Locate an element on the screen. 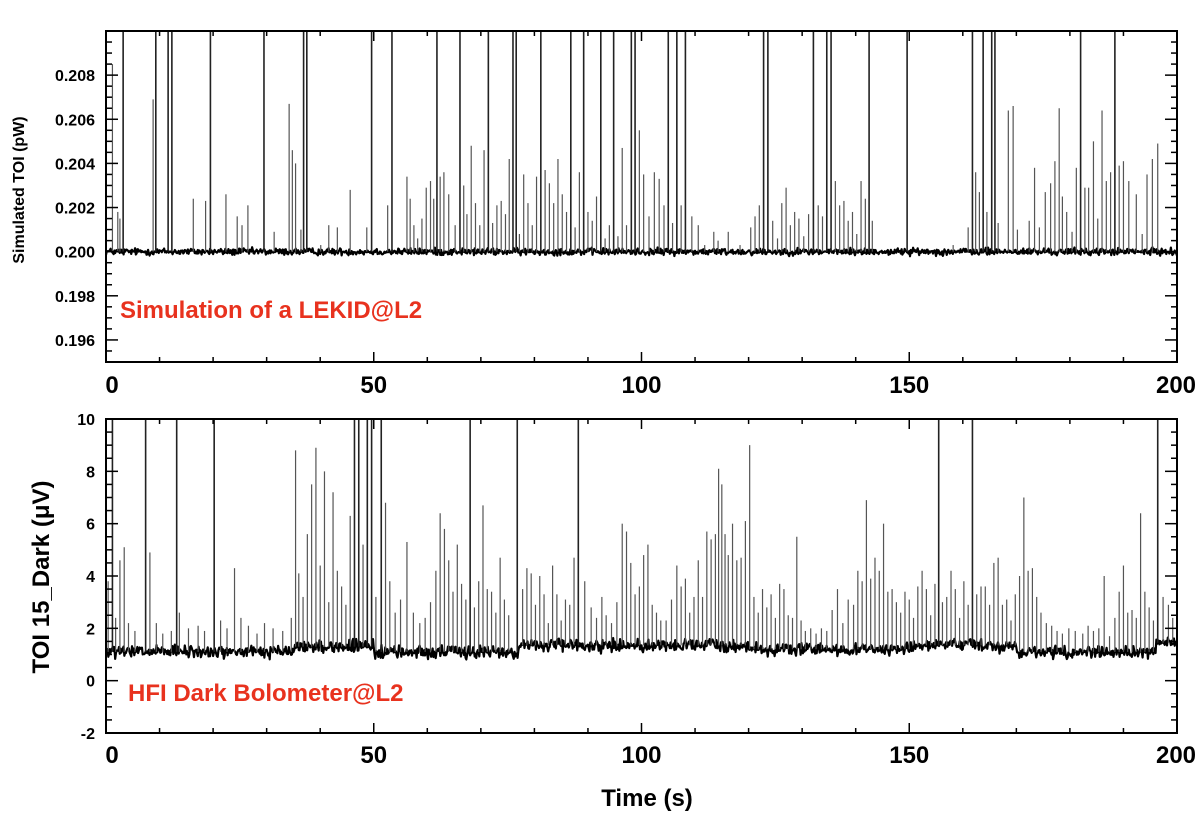 The width and height of the screenshot is (1200, 826). bottom-x-tick-label-0: 0 is located at coordinates (111, 755).